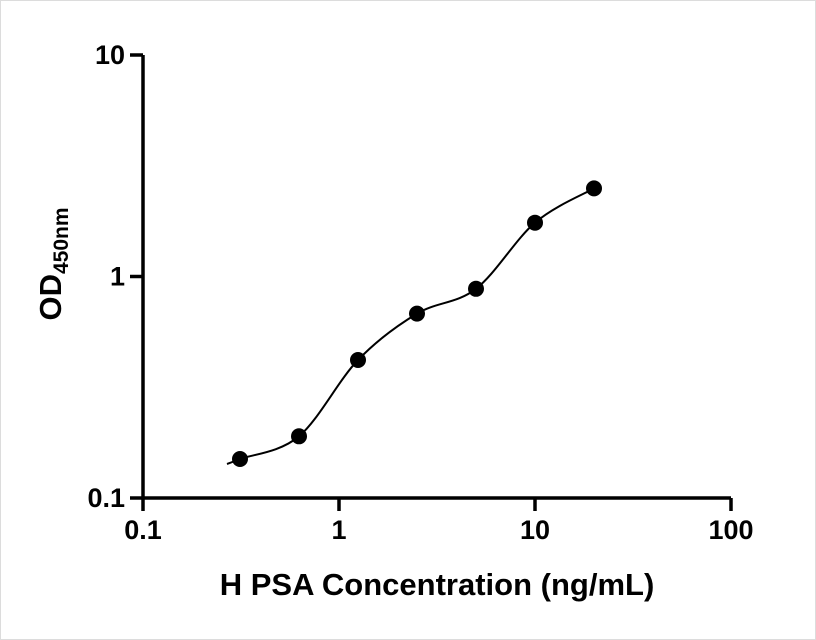  What do you see at coordinates (106, 498) in the screenshot?
I see `y-tick-label: 0.1` at bounding box center [106, 498].